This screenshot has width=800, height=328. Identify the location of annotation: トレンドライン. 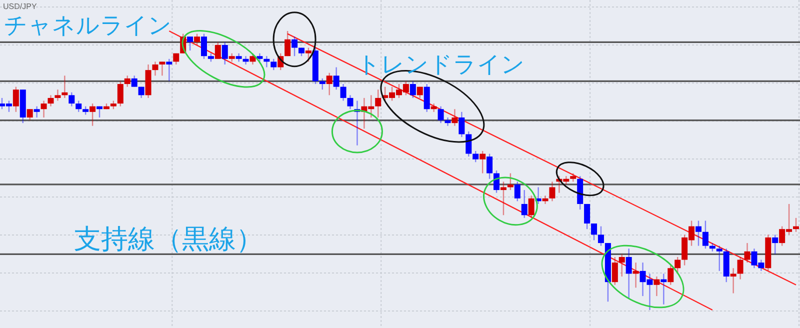
(441, 64).